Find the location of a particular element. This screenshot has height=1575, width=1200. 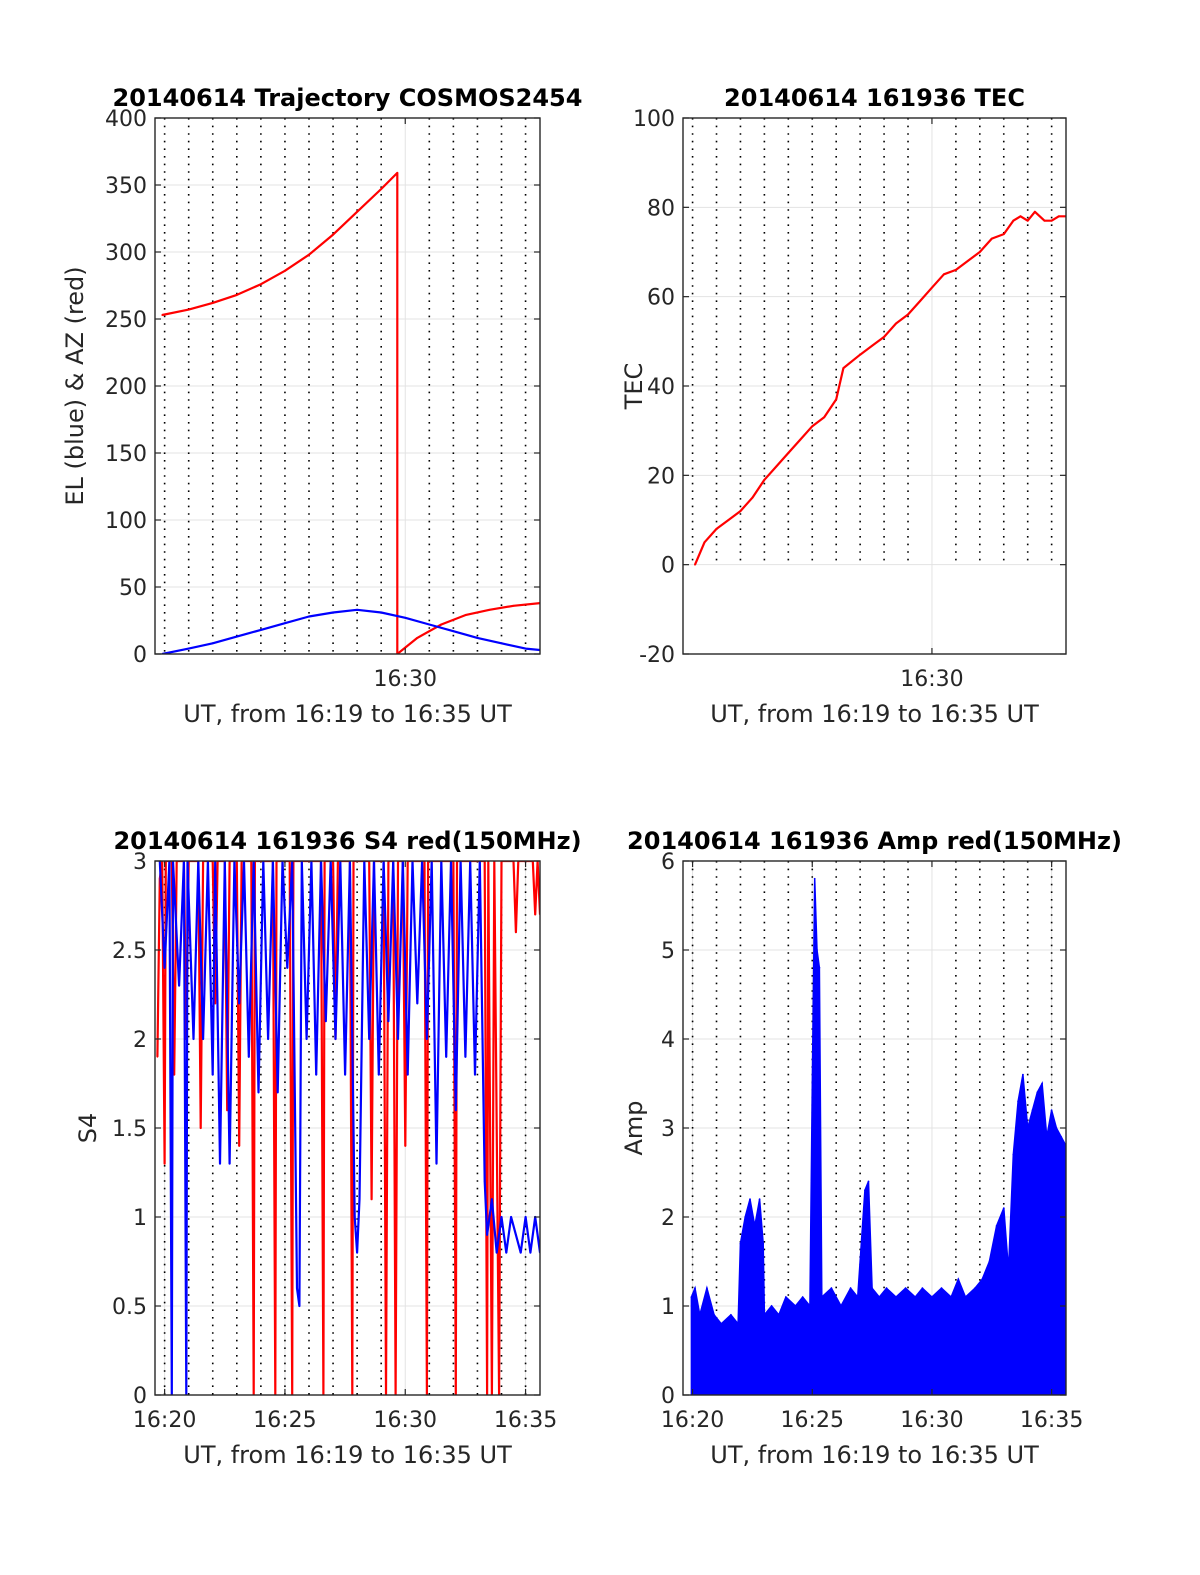

y-axis-label: Amp is located at coordinates (634, 1127).